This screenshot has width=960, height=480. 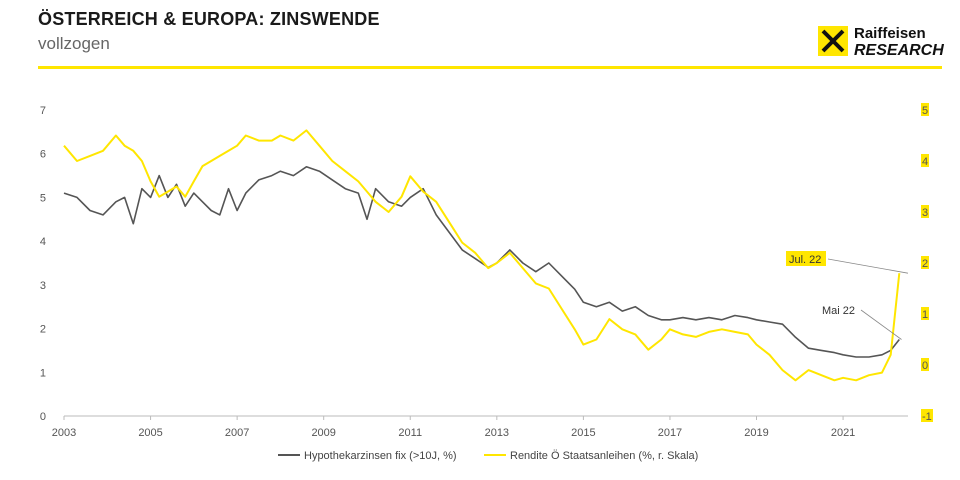 What do you see at coordinates (209, 19) in the screenshot?
I see `page-title: ÖSTERREICH & EUROPA: ZINSWENDE` at bounding box center [209, 19].